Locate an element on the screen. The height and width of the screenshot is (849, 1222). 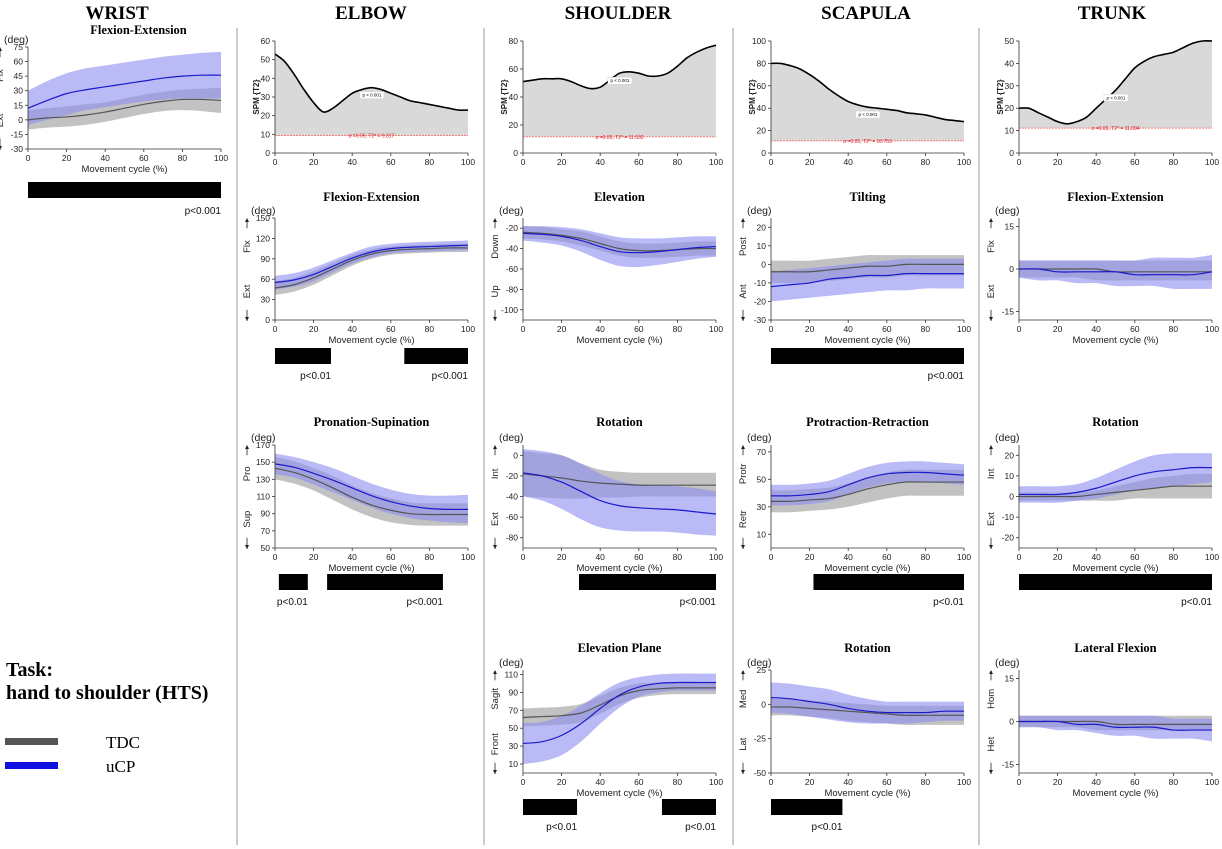
chart-title: Protraction-Retraction is located at coordinates (867, 422).